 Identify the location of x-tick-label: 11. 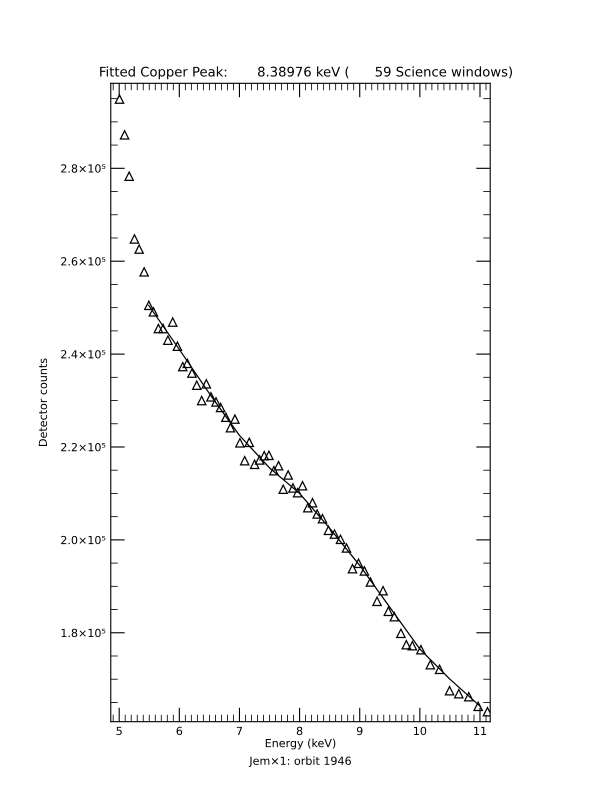
(480, 730).